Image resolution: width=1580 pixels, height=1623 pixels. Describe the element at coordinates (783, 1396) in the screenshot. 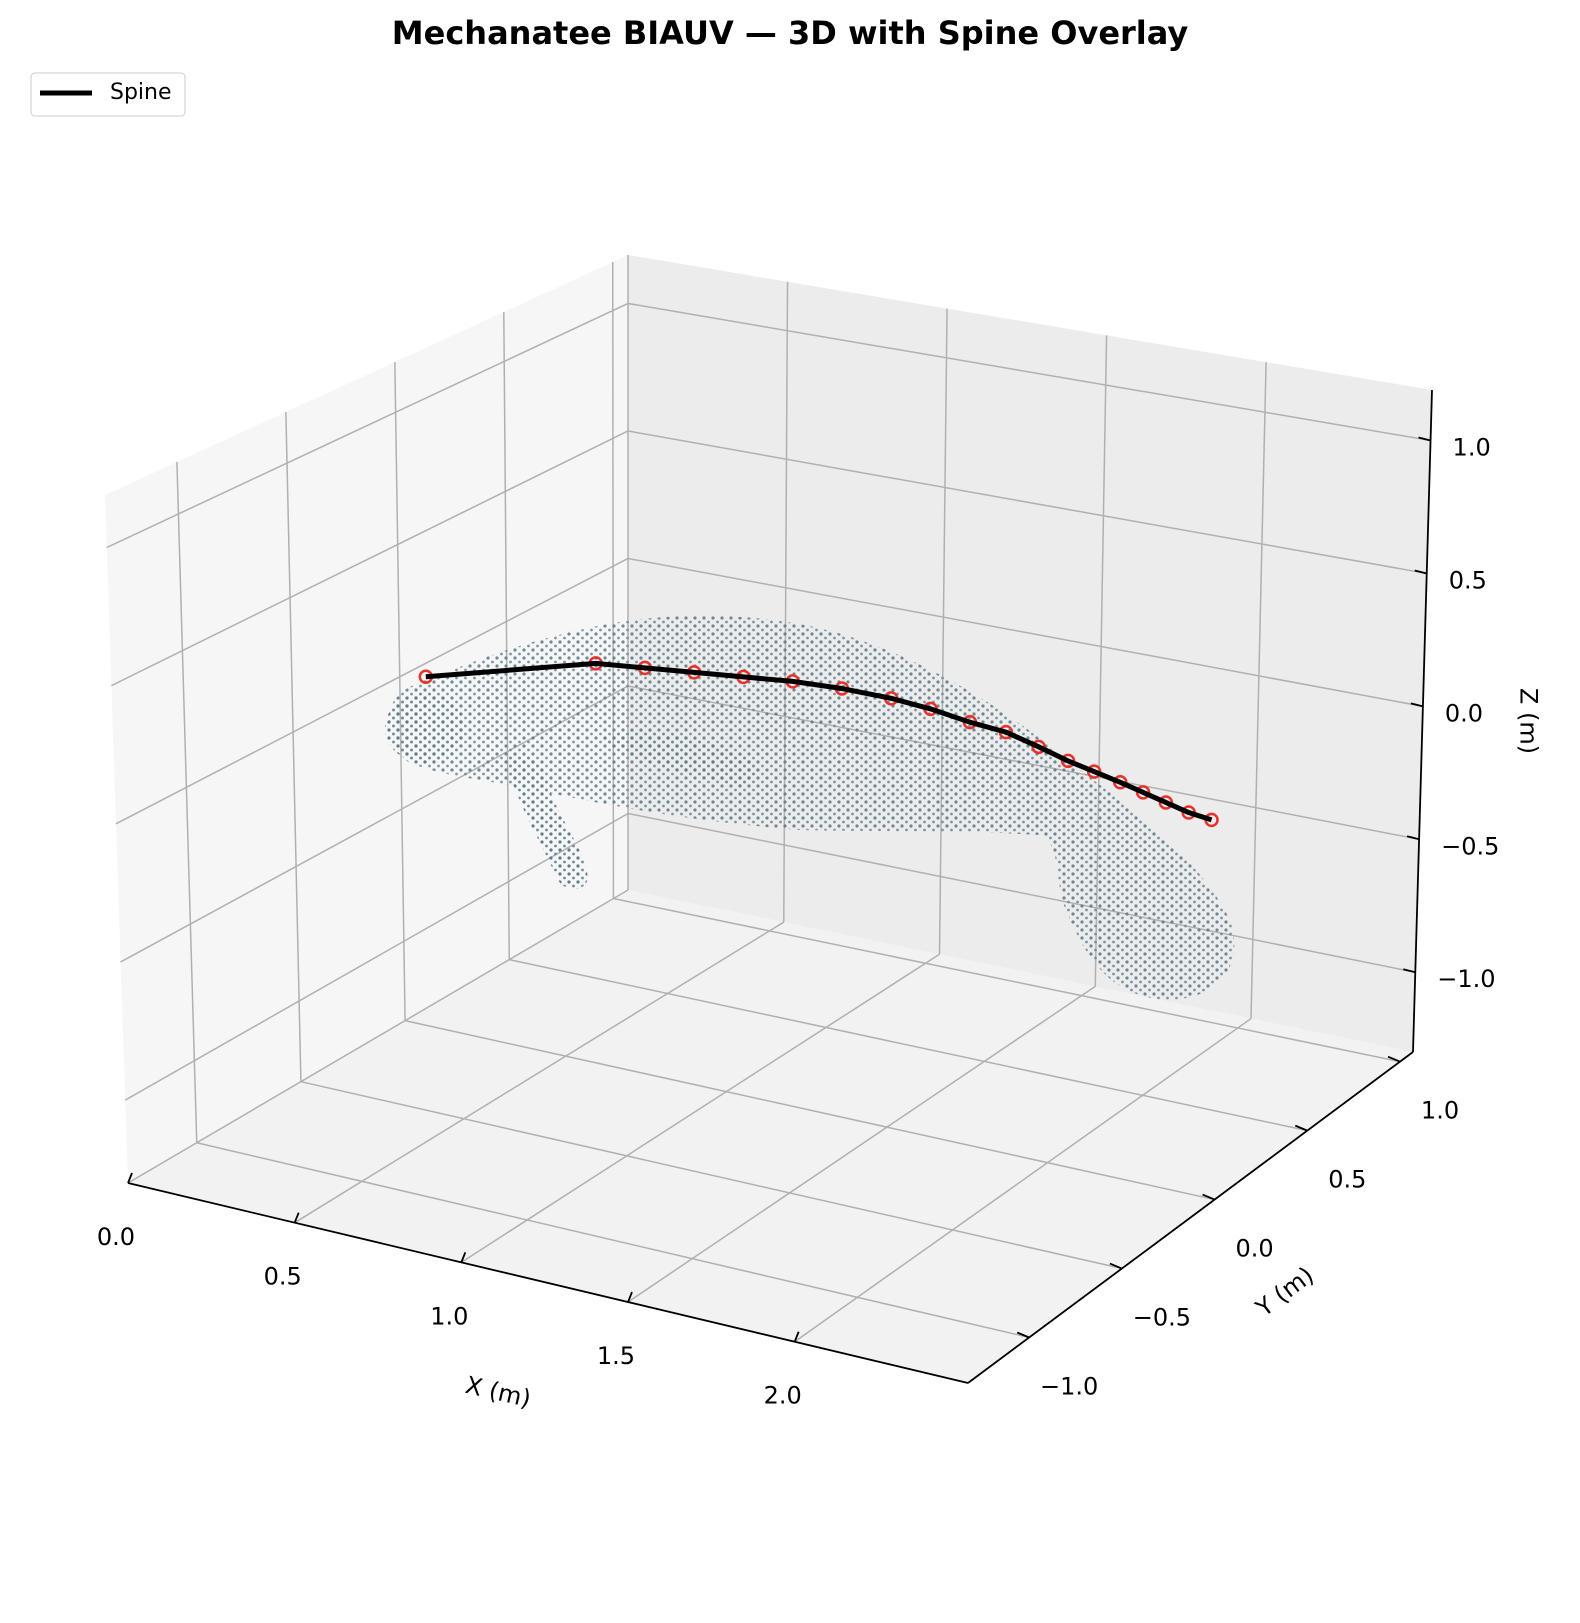

I see `x-tick-label: 2.0` at that location.